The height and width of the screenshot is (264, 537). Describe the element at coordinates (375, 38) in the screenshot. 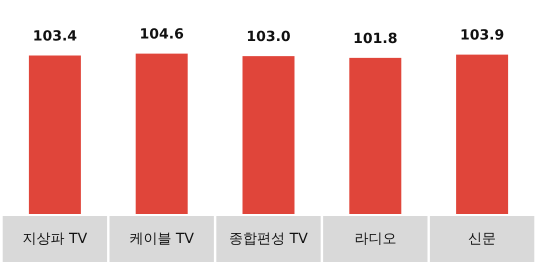

I see `data-label: 101.8` at that location.